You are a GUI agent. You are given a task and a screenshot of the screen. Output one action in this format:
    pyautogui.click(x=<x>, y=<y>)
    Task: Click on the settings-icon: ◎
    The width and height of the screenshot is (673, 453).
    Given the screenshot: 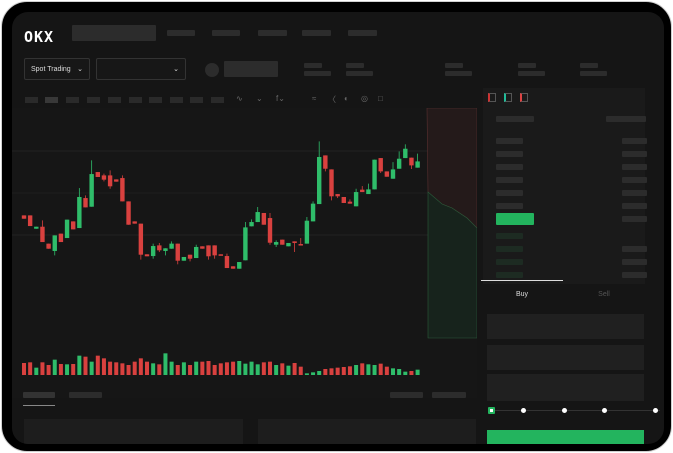 What is the action you would take?
    pyautogui.click(x=364, y=98)
    